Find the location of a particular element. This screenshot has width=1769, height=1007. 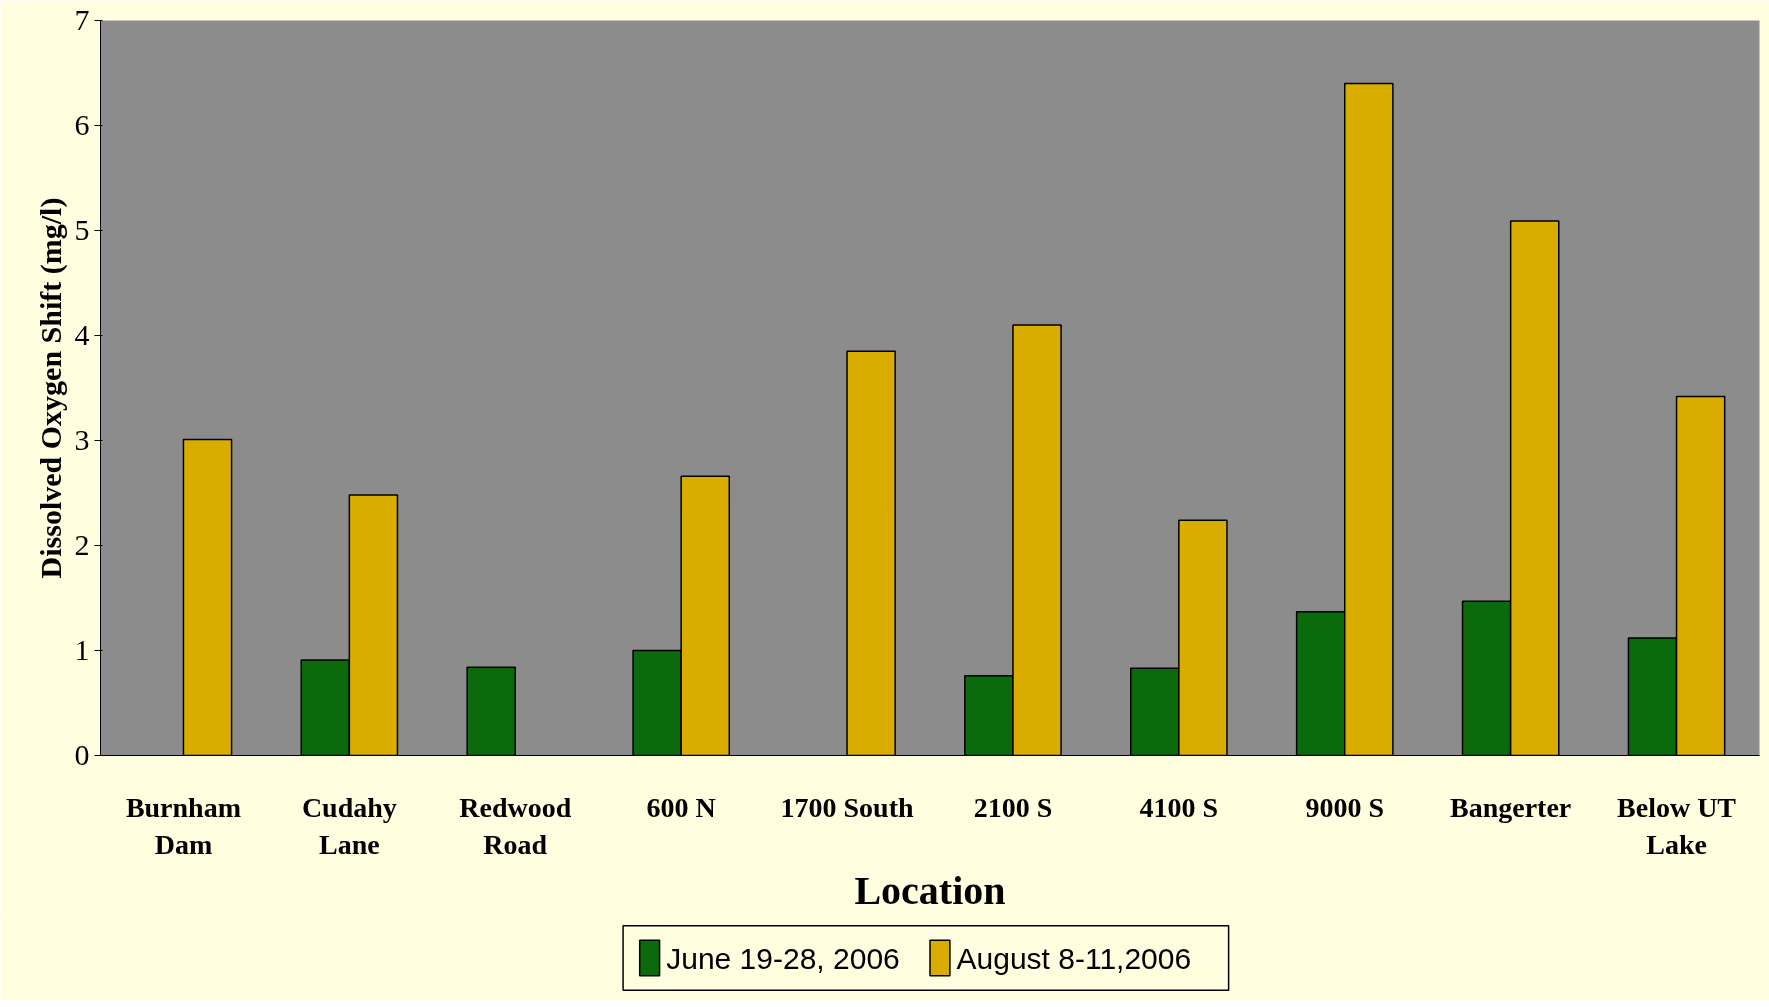

legend-label: August 8-11,2006 is located at coordinates (1074, 958).